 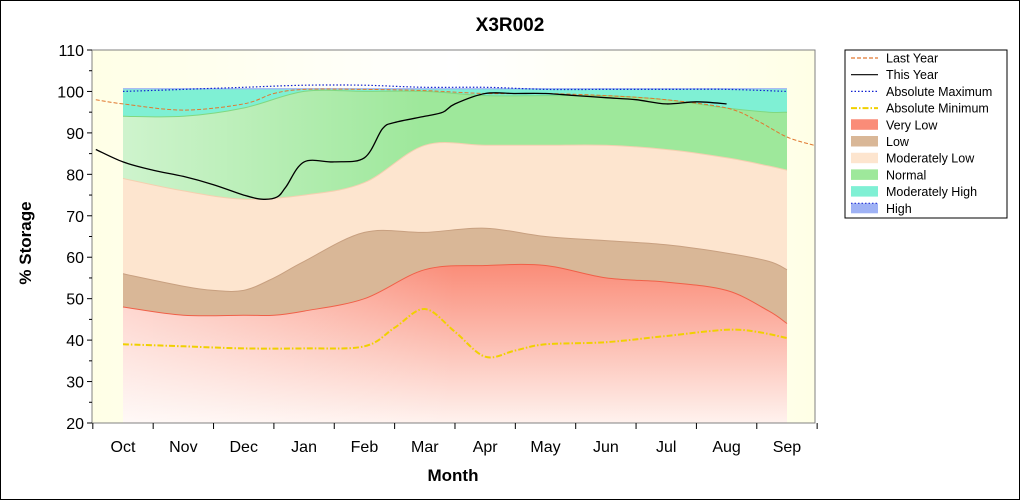 What do you see at coordinates (70, 92) in the screenshot?
I see `y-tick-label: 100` at bounding box center [70, 92].